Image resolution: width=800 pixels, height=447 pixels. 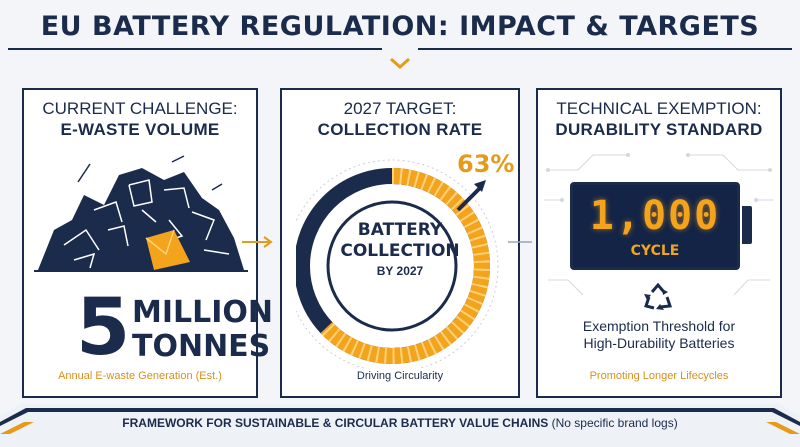 What do you see at coordinates (141, 213) in the screenshot?
I see `e-waste-pile-icon` at bounding box center [141, 213].